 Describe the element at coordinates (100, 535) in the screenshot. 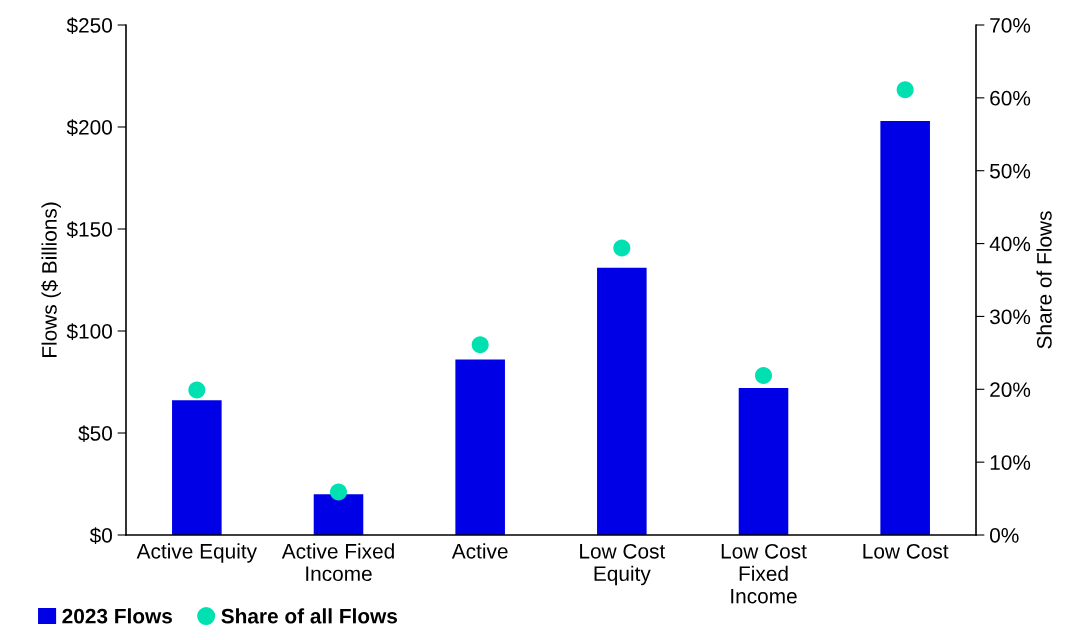

I see `y-tick-label: $0` at that location.